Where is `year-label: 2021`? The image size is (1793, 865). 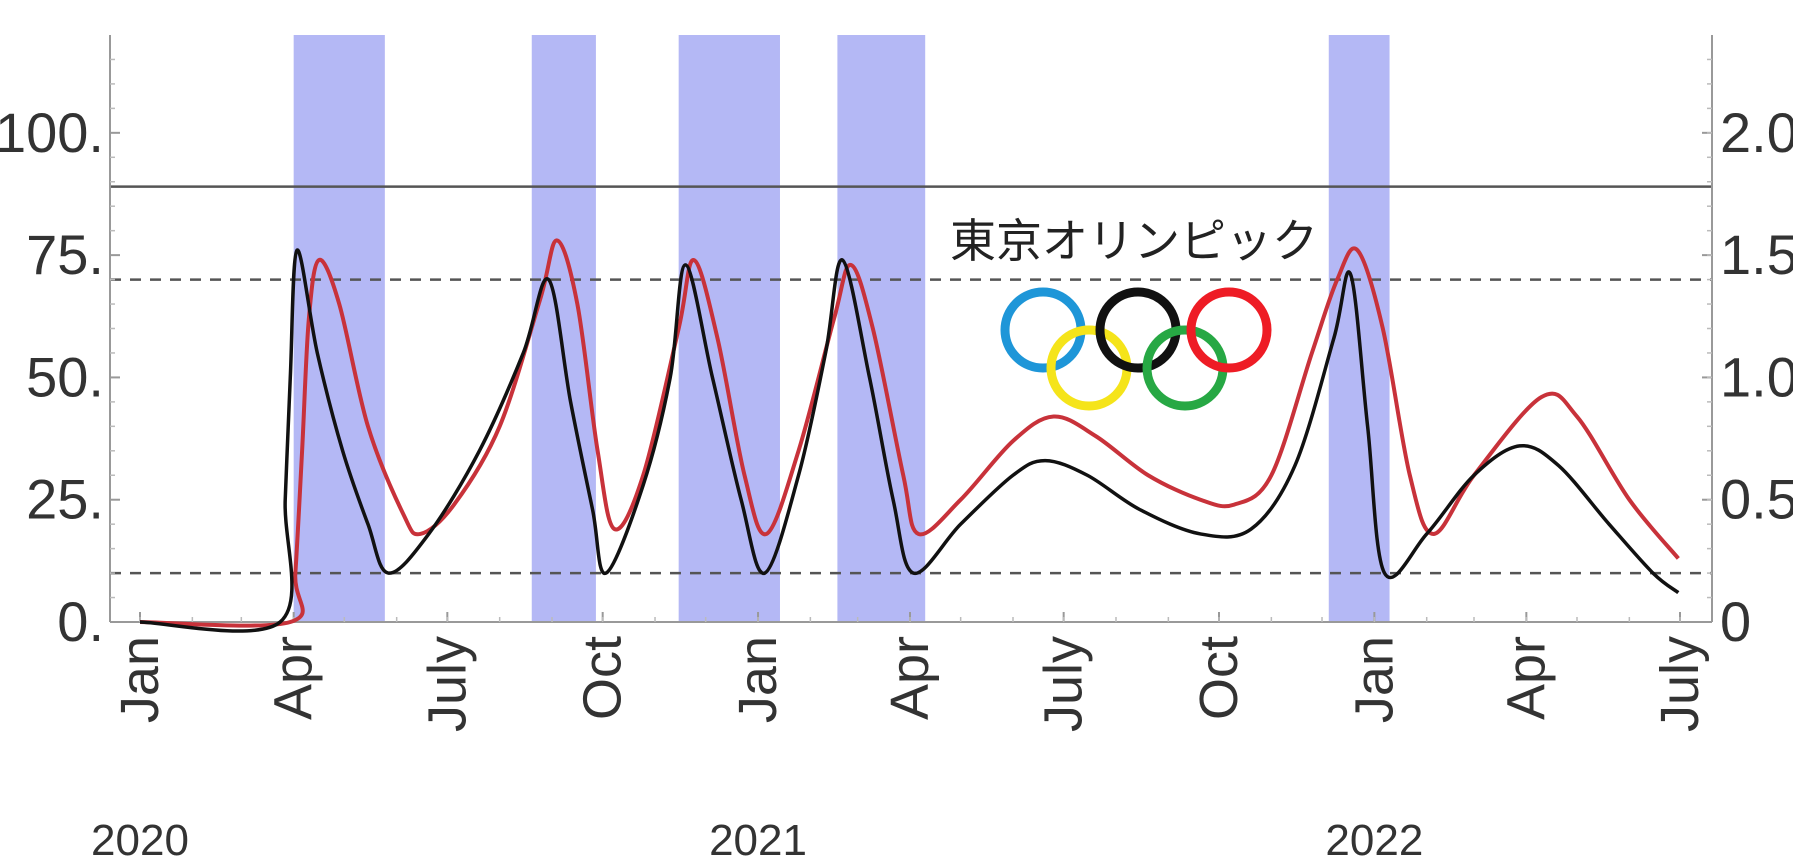
year-label: 2021 is located at coordinates (758, 840).